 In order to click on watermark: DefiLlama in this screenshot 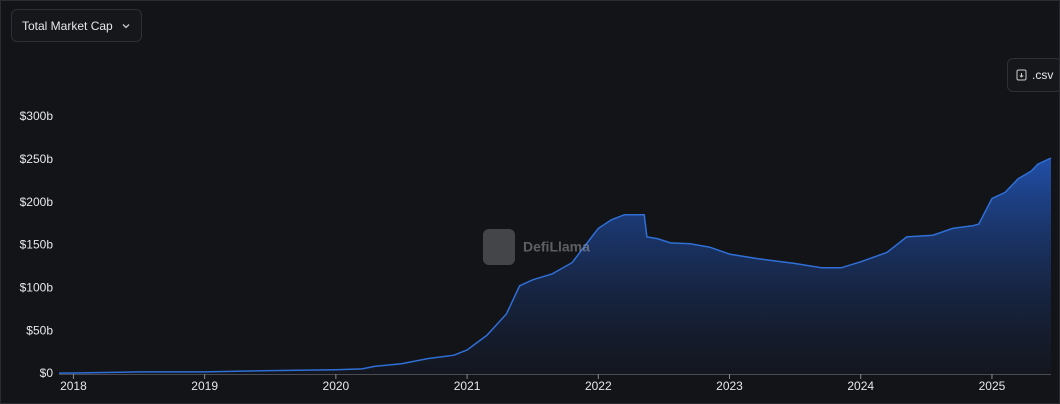, I will do `click(536, 247)`.